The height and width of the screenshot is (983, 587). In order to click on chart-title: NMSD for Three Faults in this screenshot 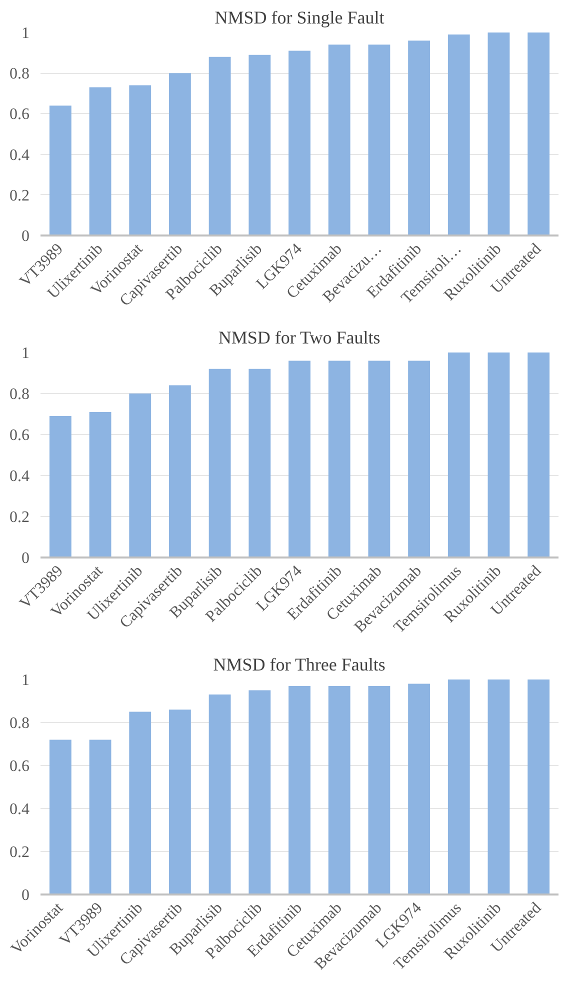, I will do `click(299, 664)`.